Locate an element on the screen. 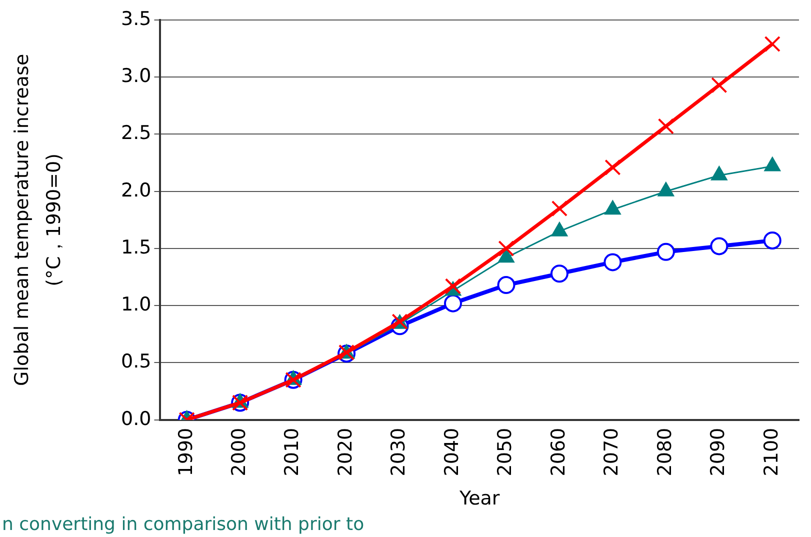  x-tick-label: 2050 is located at coordinates (505, 452).